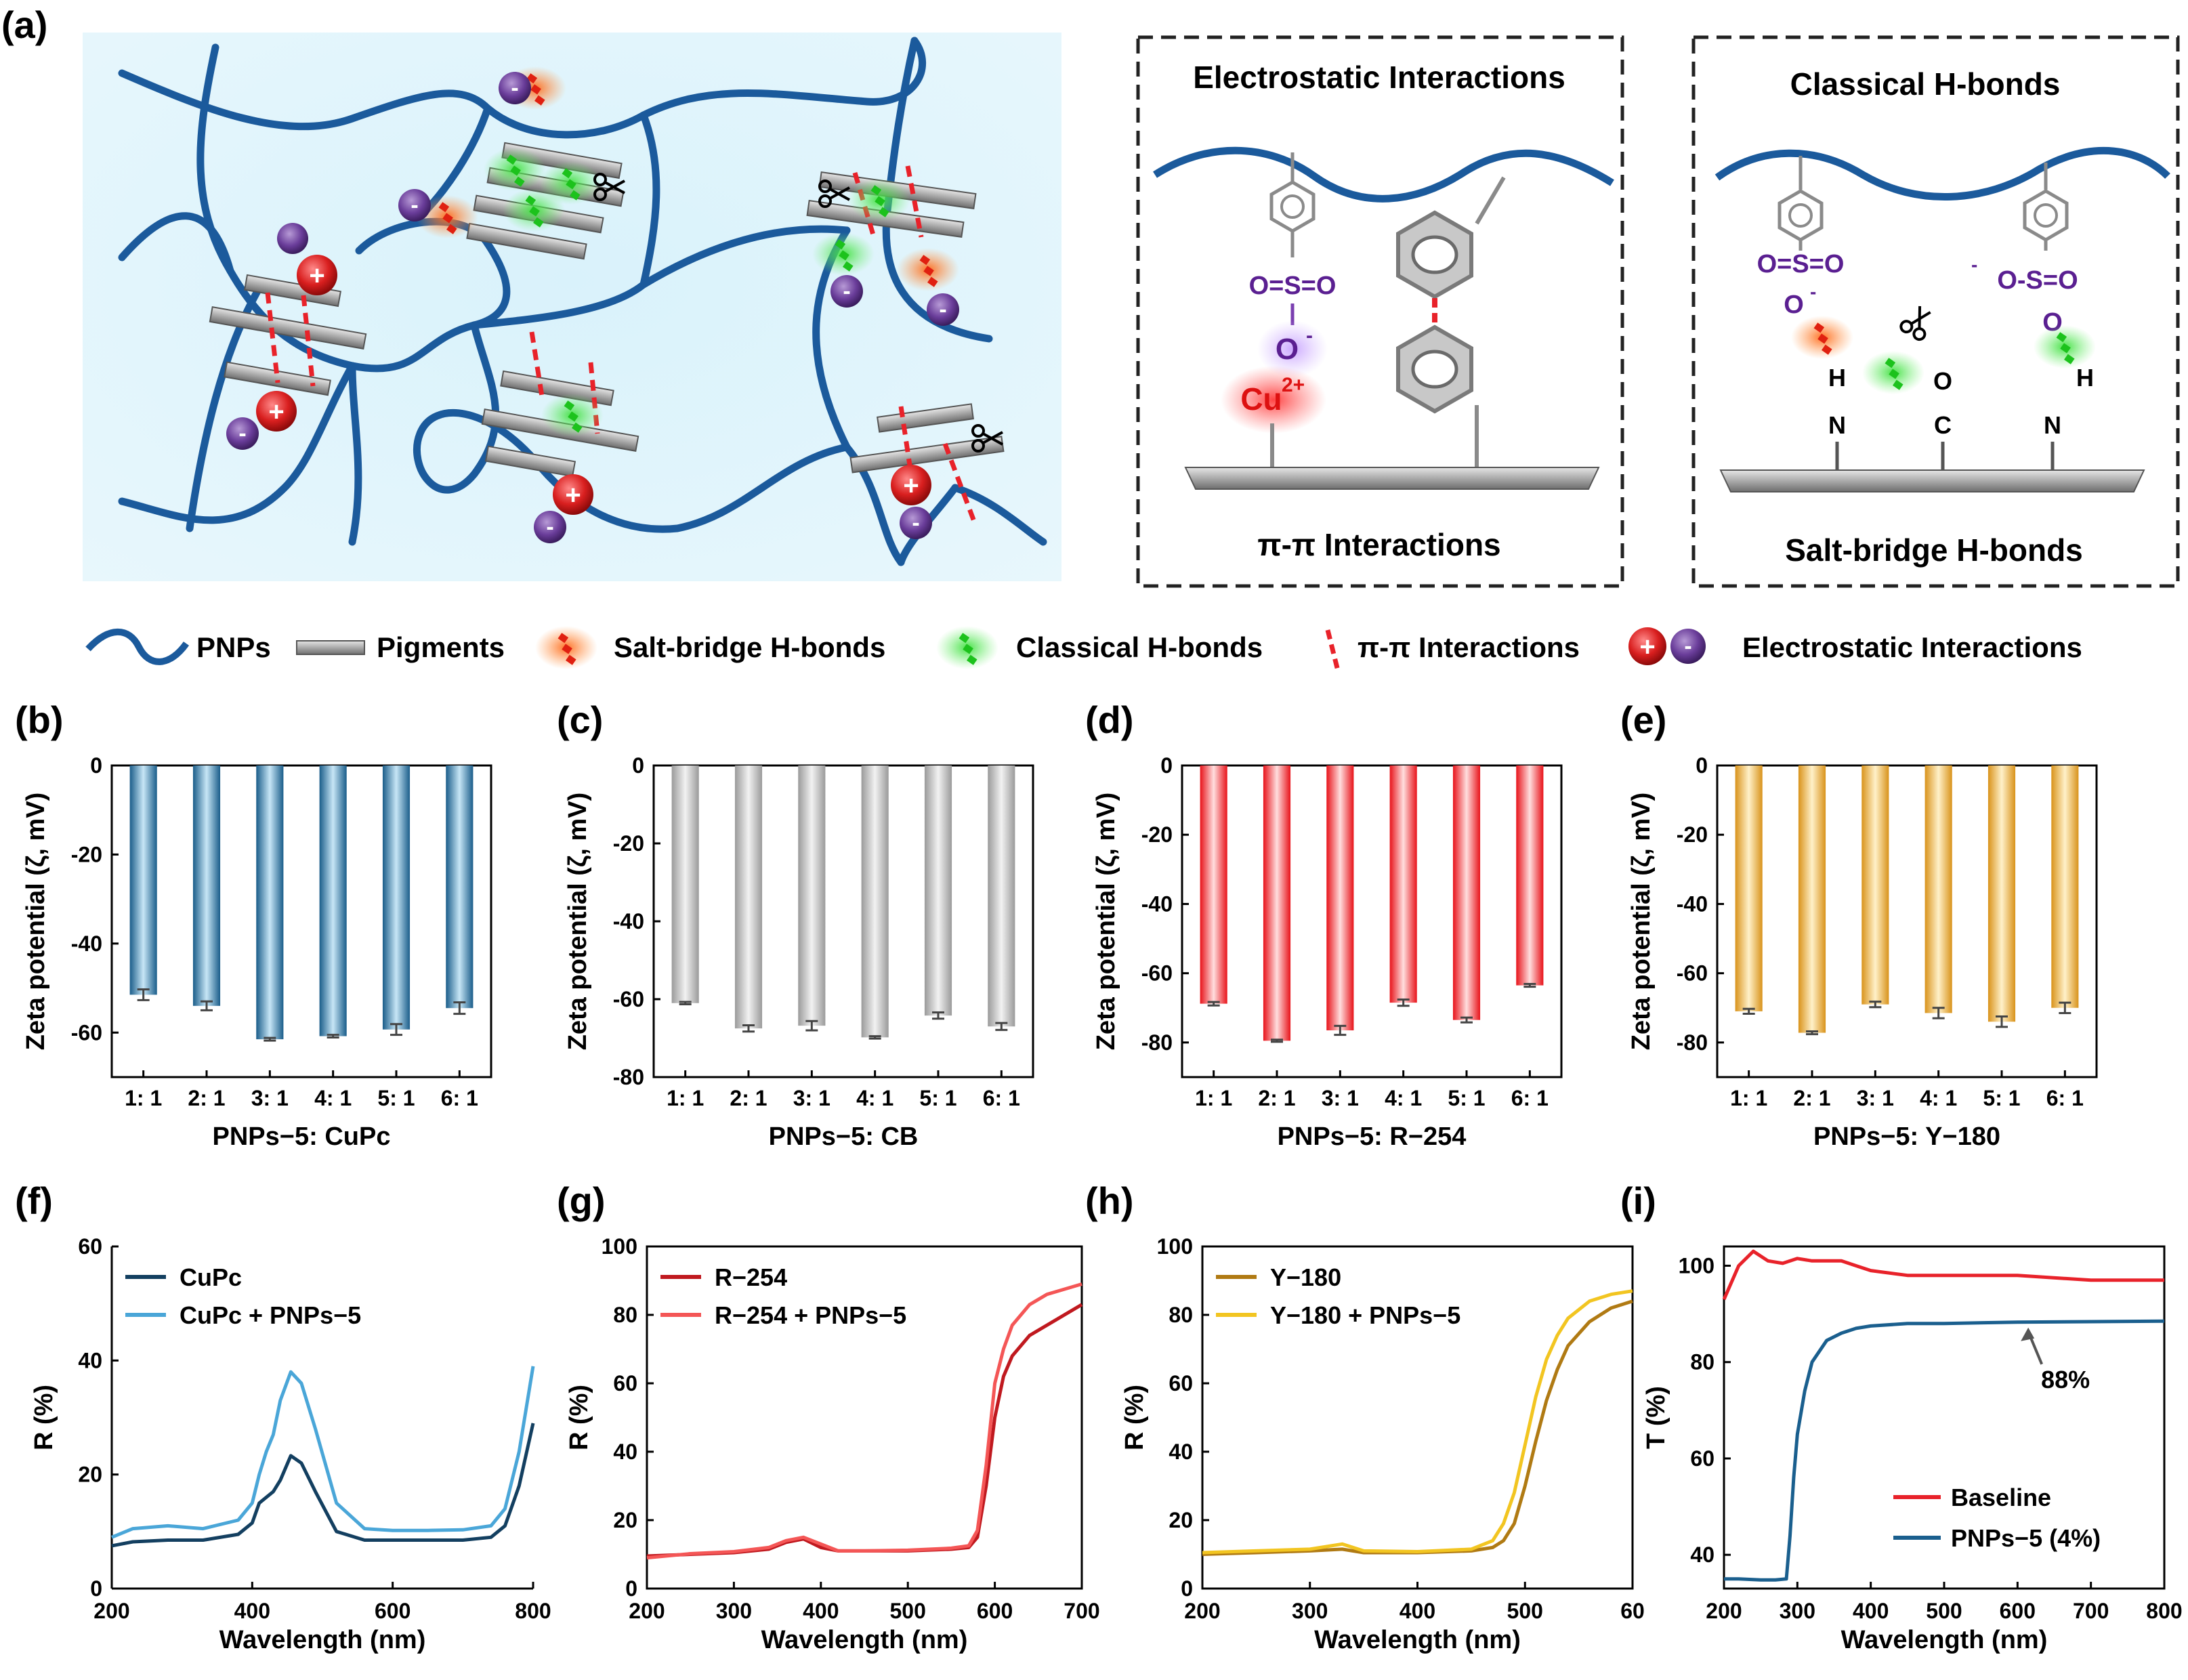  I want to click on pnp-network, so click(582, 301).